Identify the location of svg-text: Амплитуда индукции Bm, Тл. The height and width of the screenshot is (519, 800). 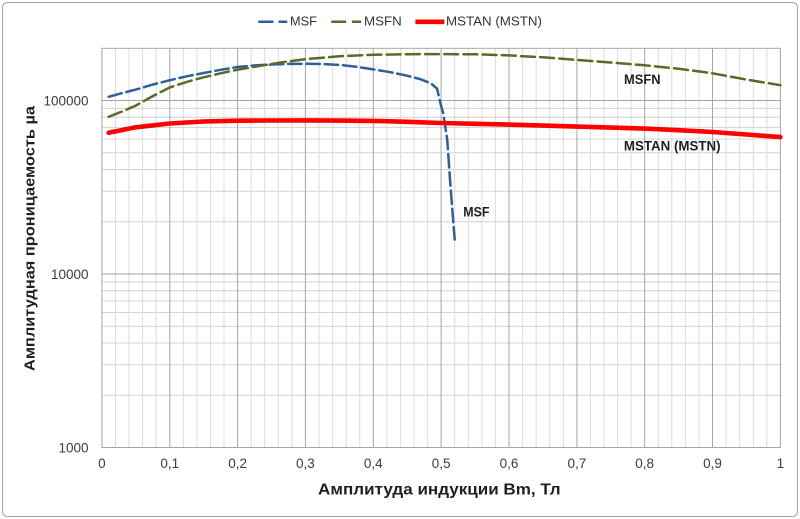
(439, 490).